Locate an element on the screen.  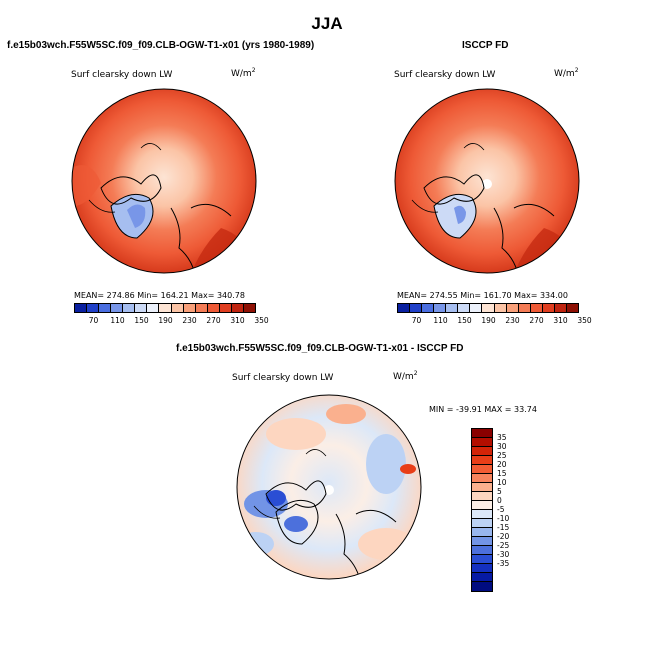
obs-polar-map is located at coordinates (487, 181).